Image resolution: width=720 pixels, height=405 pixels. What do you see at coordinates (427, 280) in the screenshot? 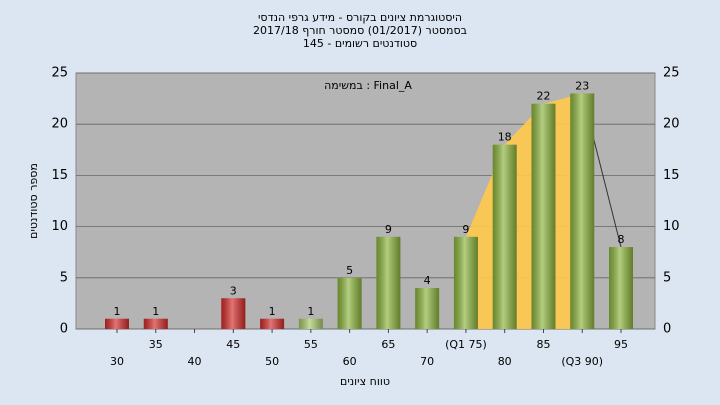
I see `value-label: 4` at bounding box center [427, 280].